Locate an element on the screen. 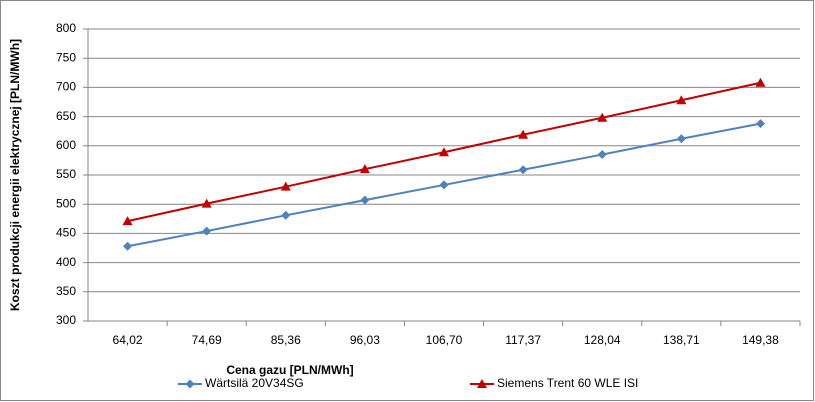 The image size is (815, 402). y-tick-label: 350 is located at coordinates (66, 291).